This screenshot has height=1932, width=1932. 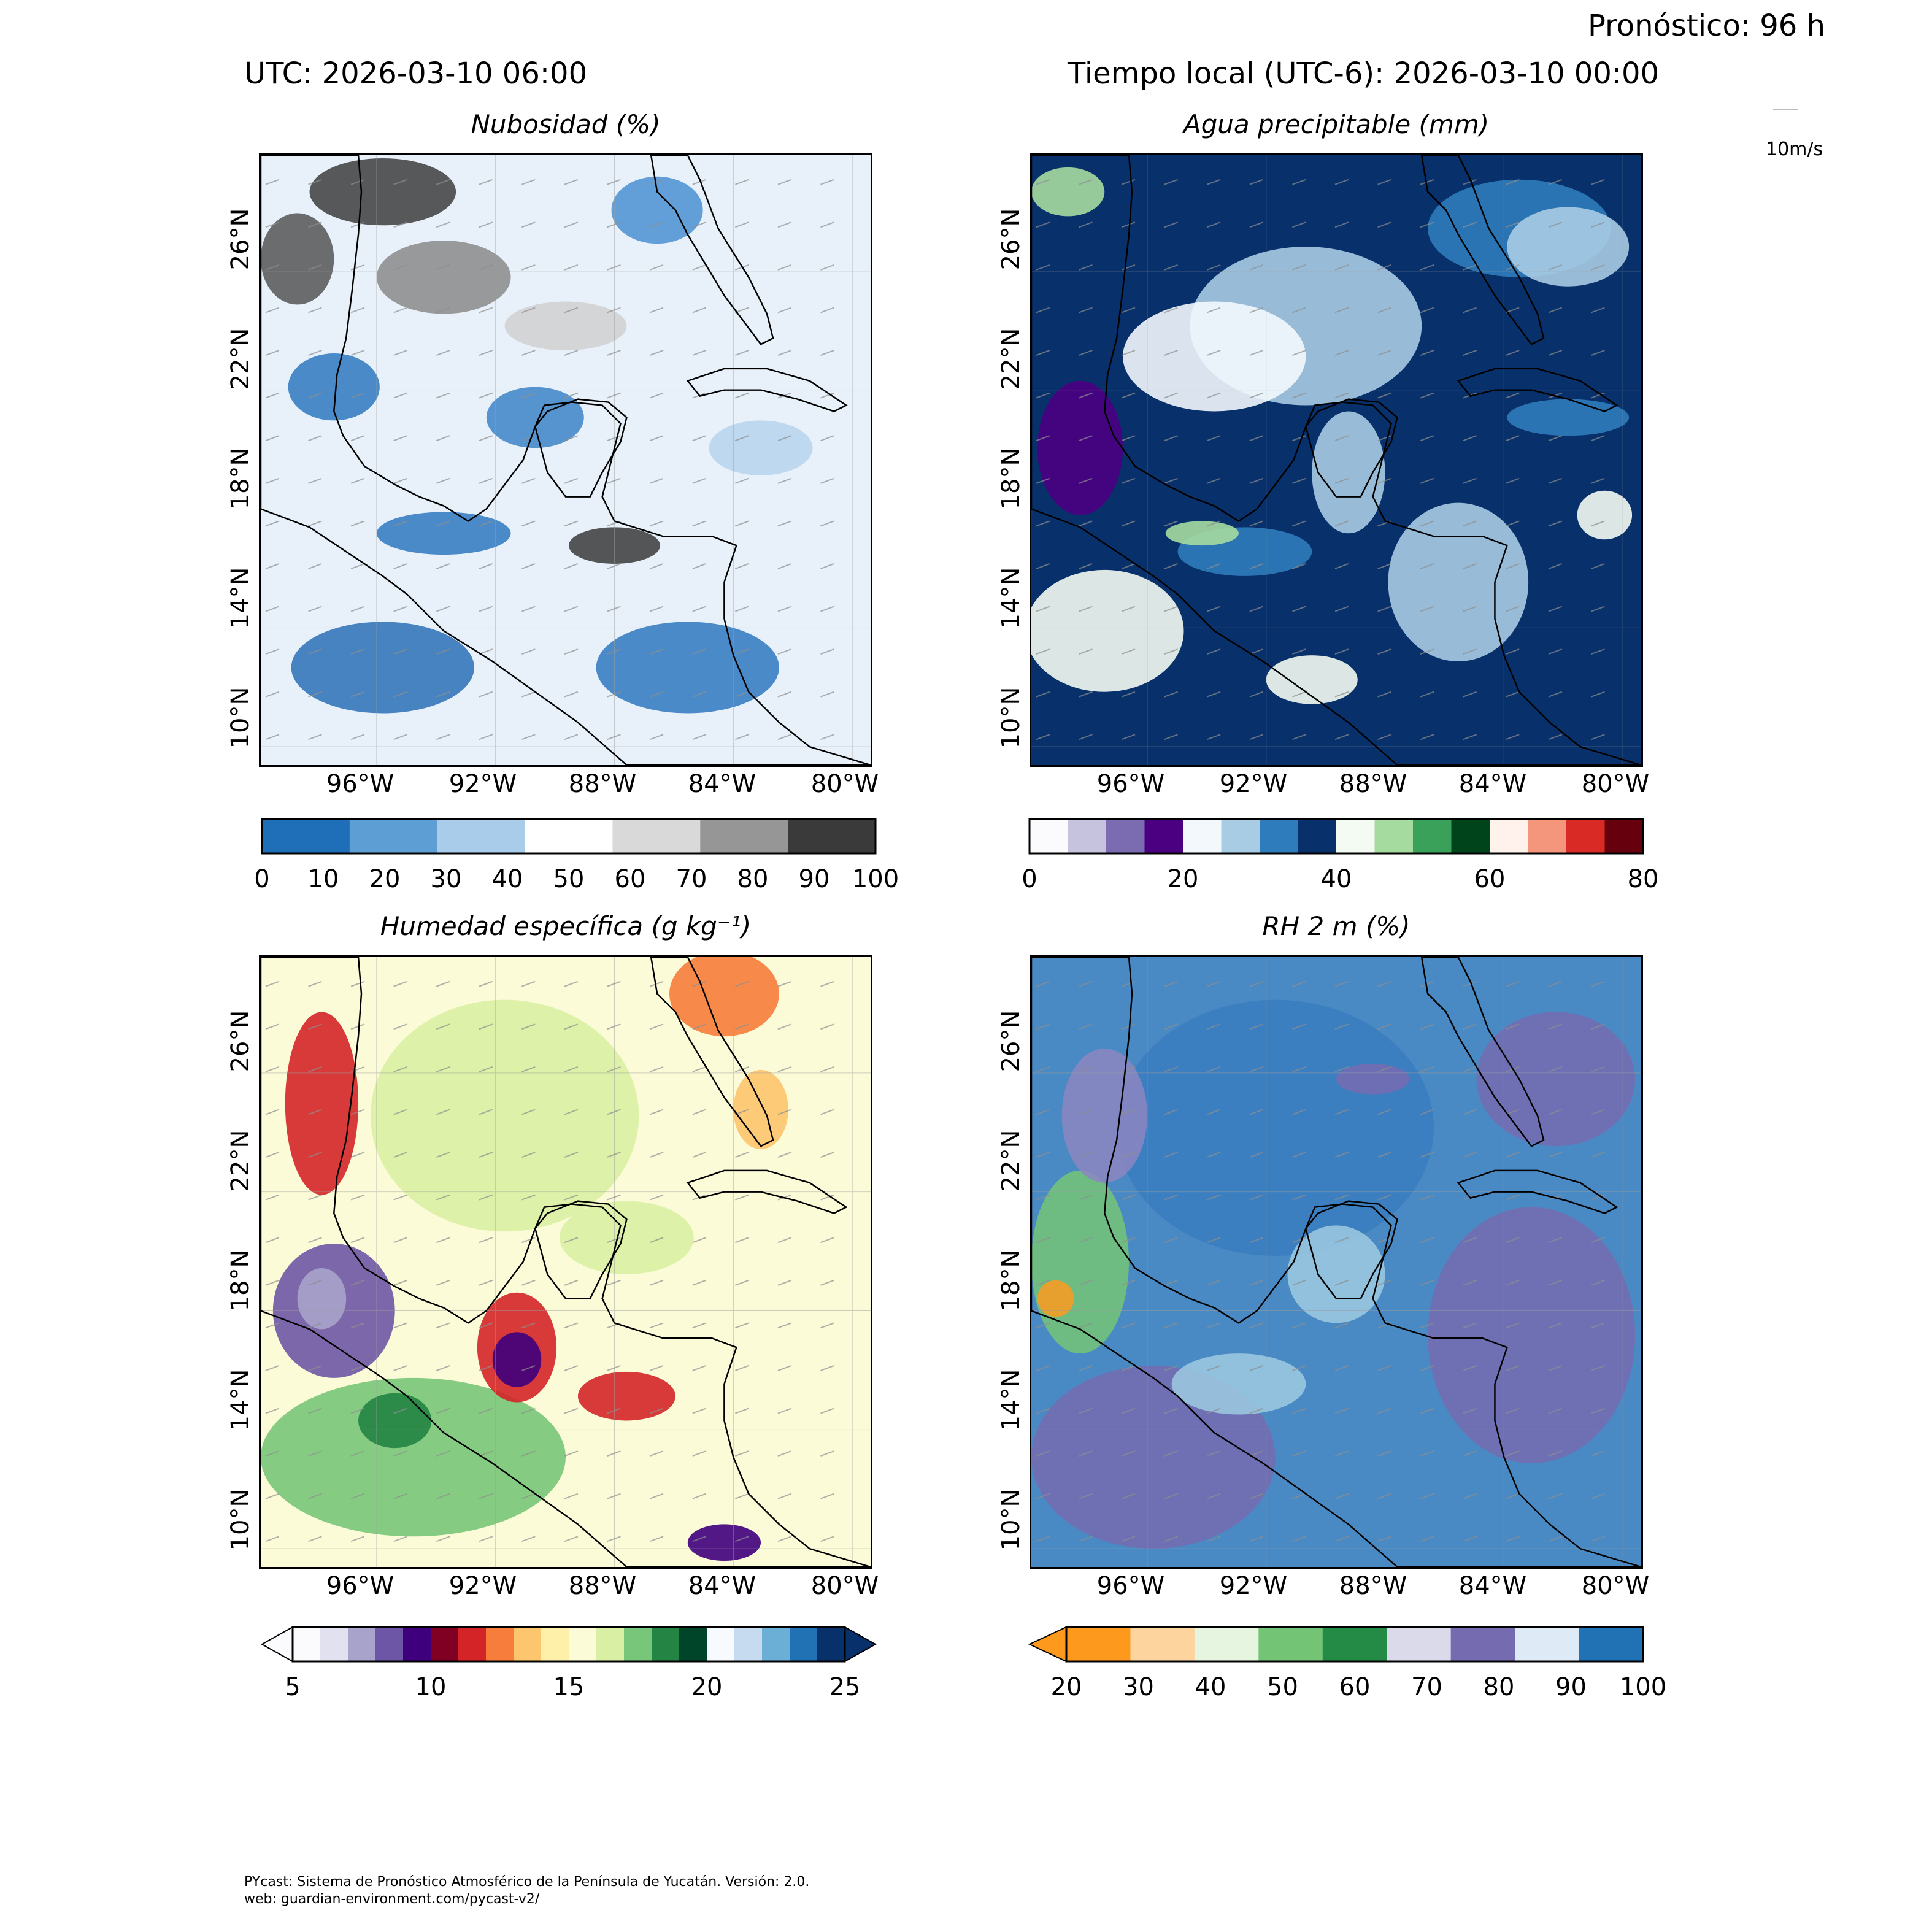 What do you see at coordinates (392, 1899) in the screenshot?
I see `credit-url: web: guardian-environment.com/pycast-v2/` at bounding box center [392, 1899].